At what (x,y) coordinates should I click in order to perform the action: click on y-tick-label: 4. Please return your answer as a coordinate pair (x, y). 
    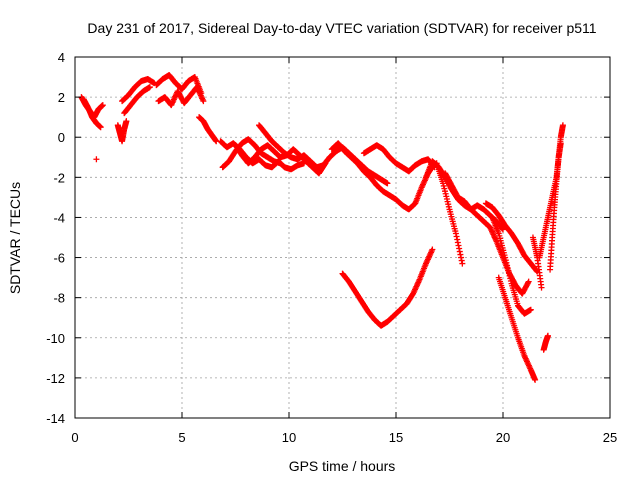
    Looking at the image, I should click on (61, 57).